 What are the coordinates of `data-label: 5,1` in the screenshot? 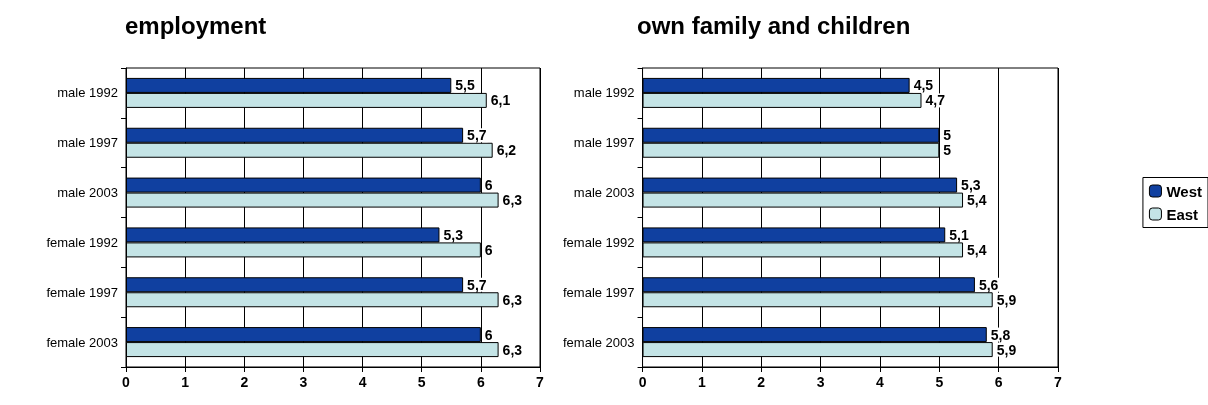 It's located at (959, 234).